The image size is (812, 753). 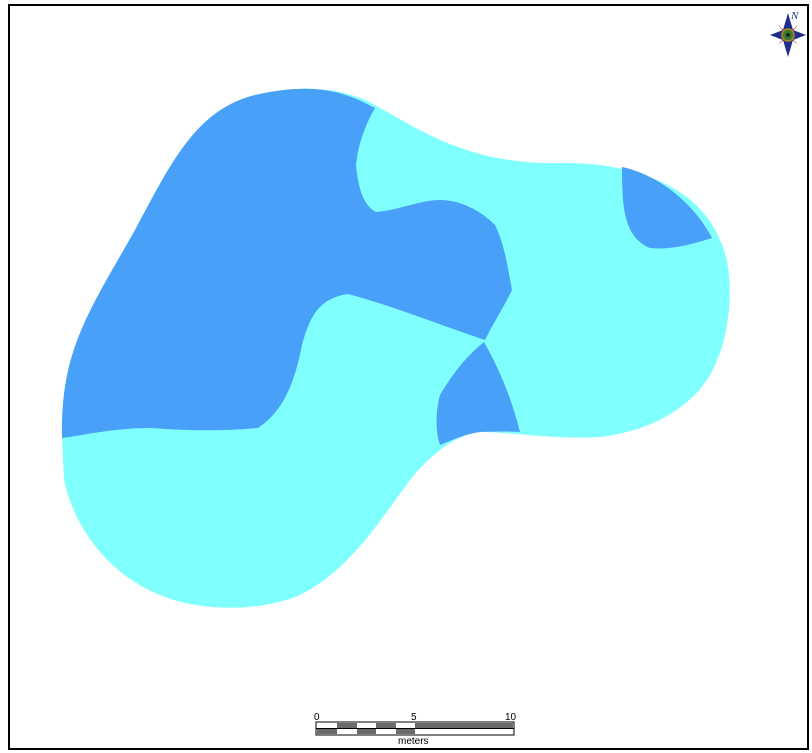 I want to click on compass-rose-icon, so click(x=788, y=35).